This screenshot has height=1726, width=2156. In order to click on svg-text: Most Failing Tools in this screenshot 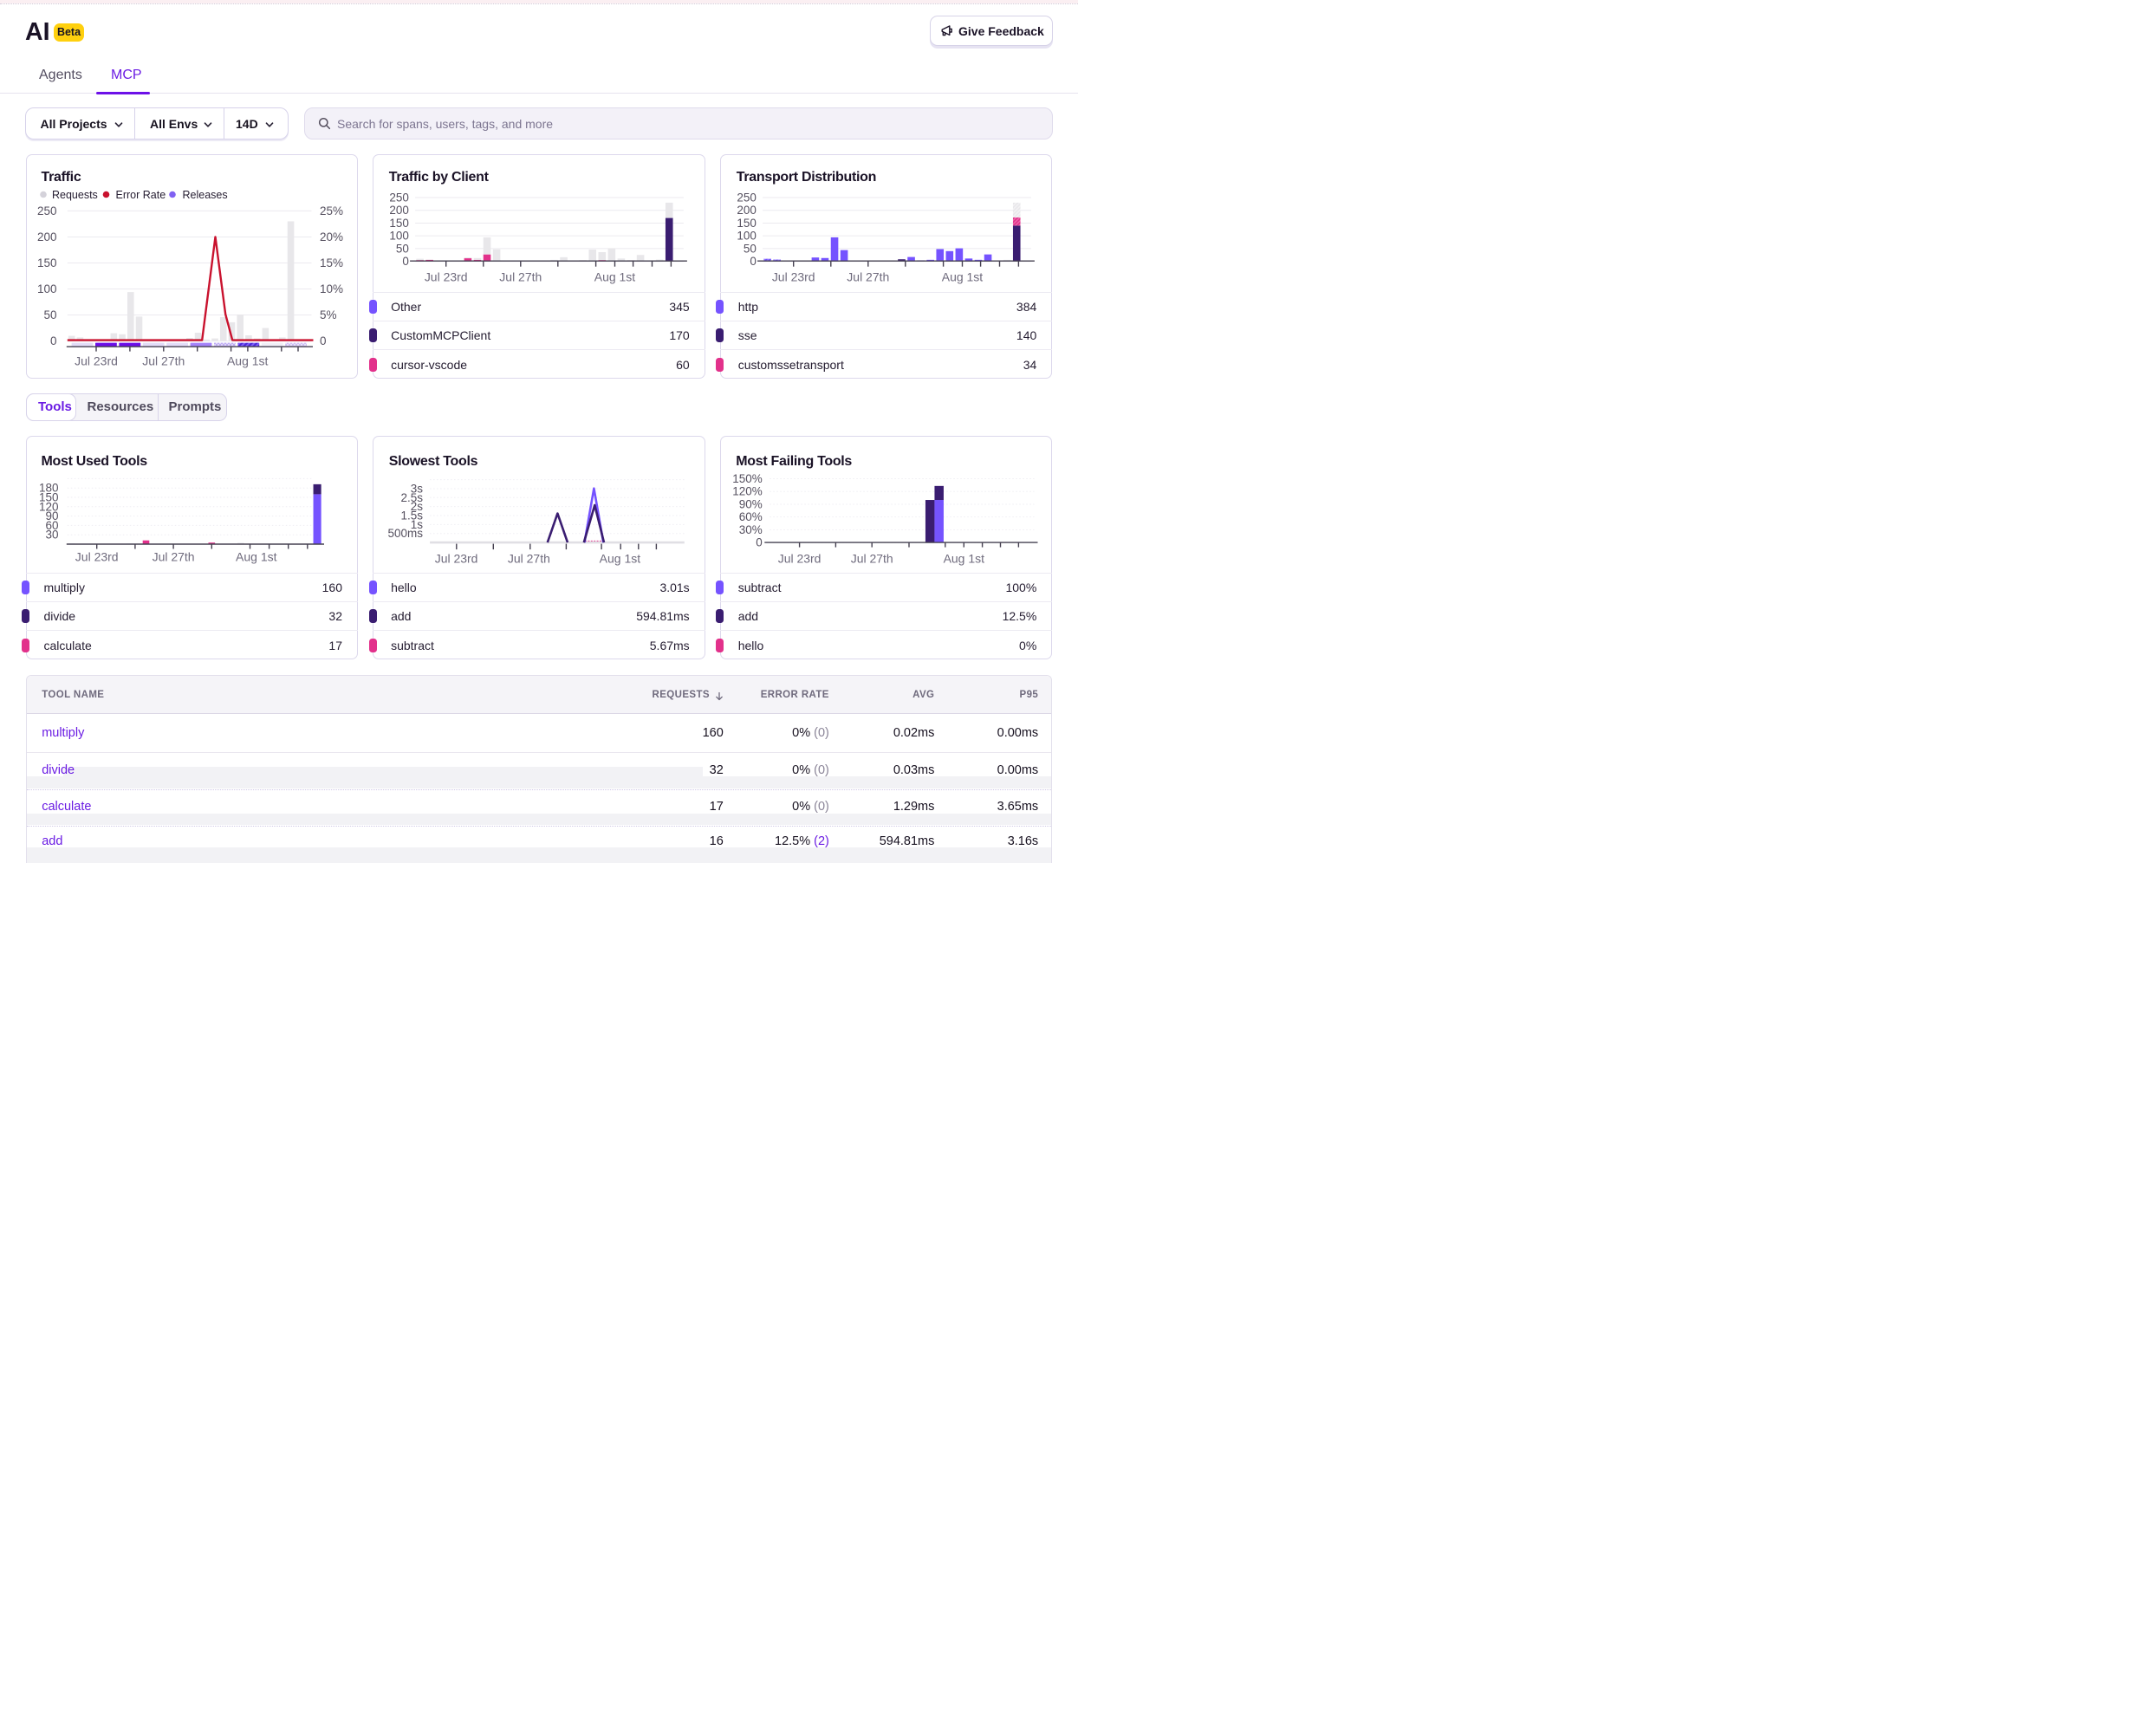, I will do `click(794, 461)`.